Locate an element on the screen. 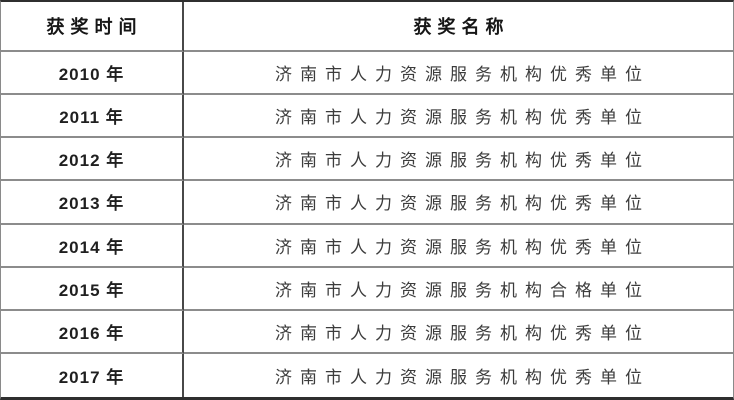  table-row: 2011 年 济南市人力资源服务机构优秀单位 is located at coordinates (367, 117).